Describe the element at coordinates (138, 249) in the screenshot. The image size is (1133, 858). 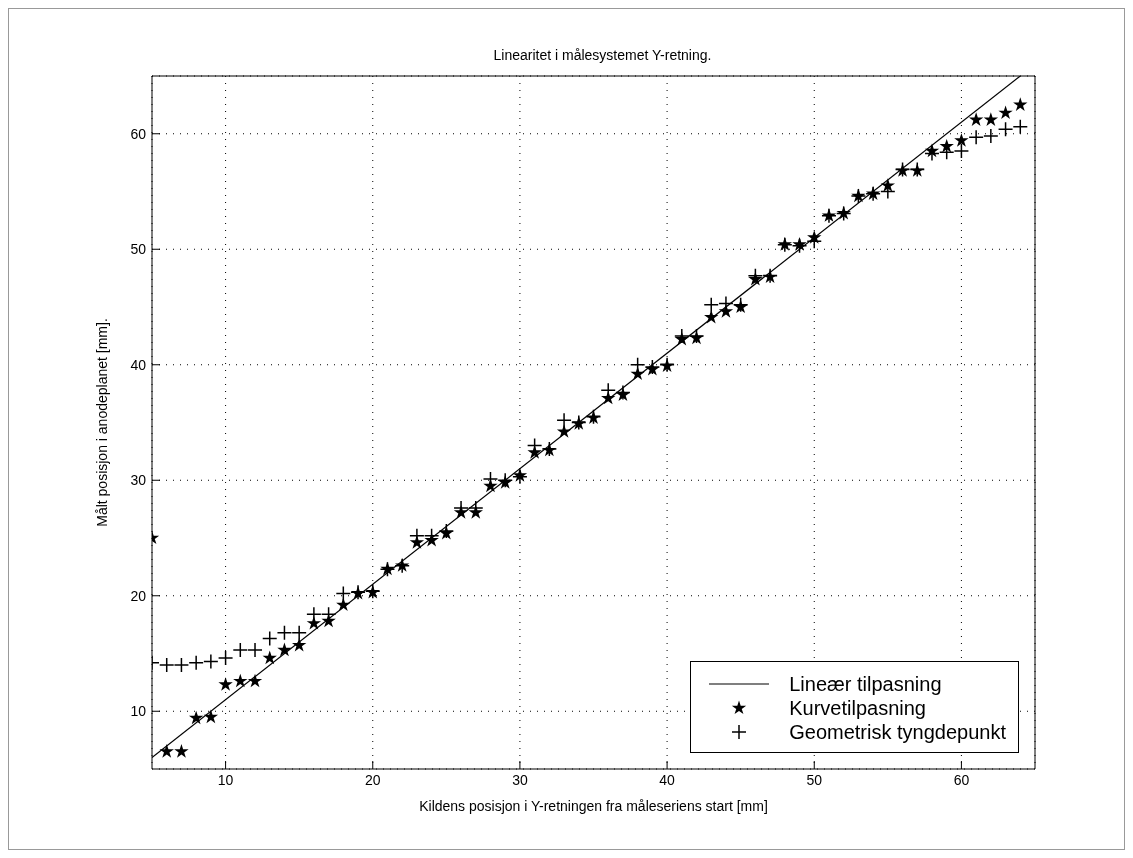
I see `y-tick-label: 50` at that location.